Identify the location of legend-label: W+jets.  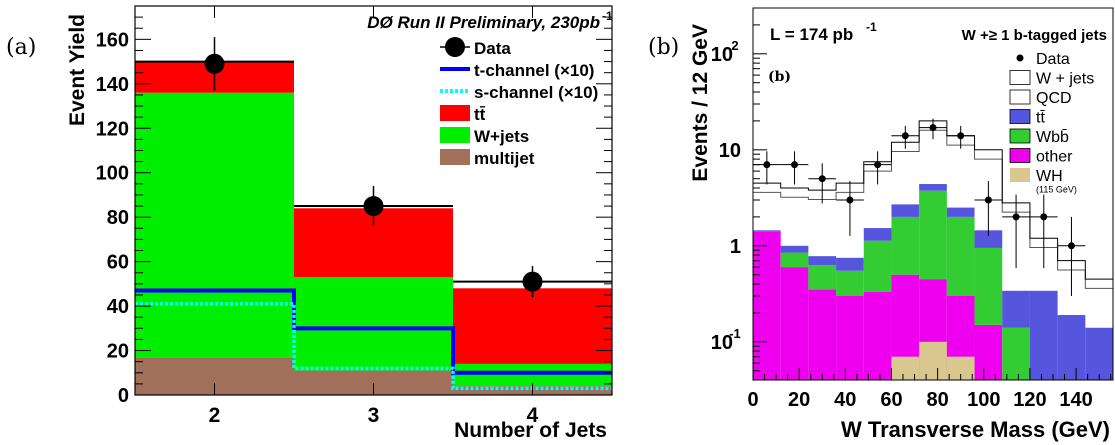
(501, 136).